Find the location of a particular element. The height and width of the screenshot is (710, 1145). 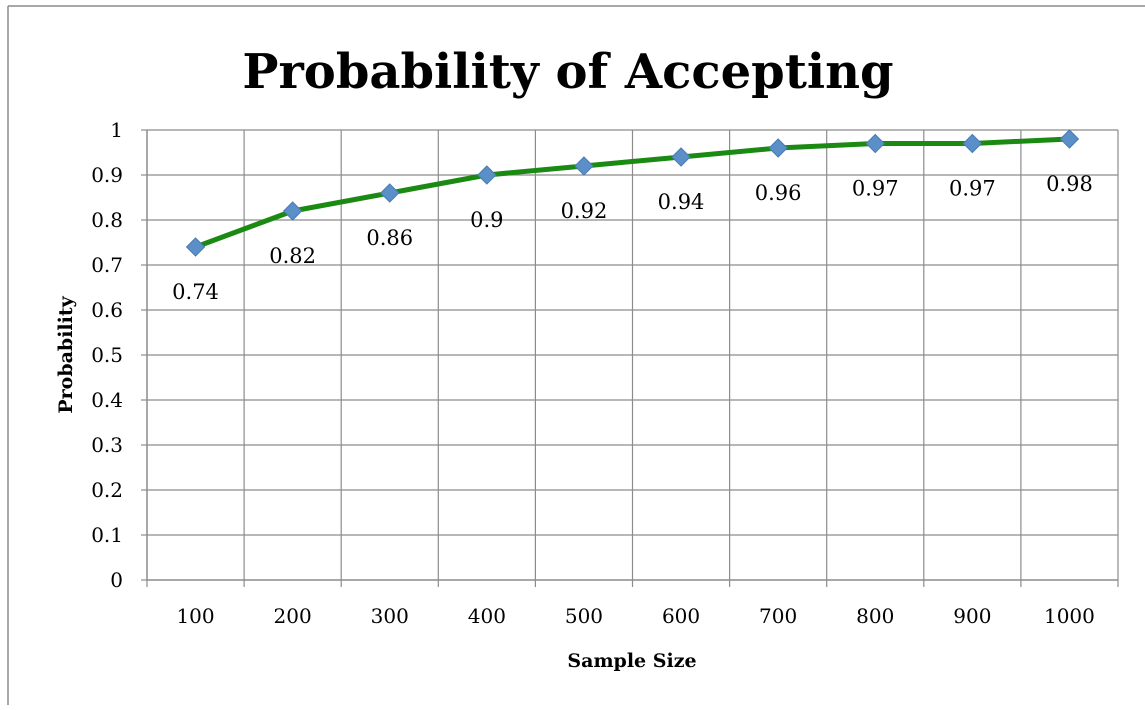

data-labels: 0.74 0.82 0.86 0.9 0.92 0.94 0.96 0.97 0.97 0.98 is located at coordinates (632, 238).